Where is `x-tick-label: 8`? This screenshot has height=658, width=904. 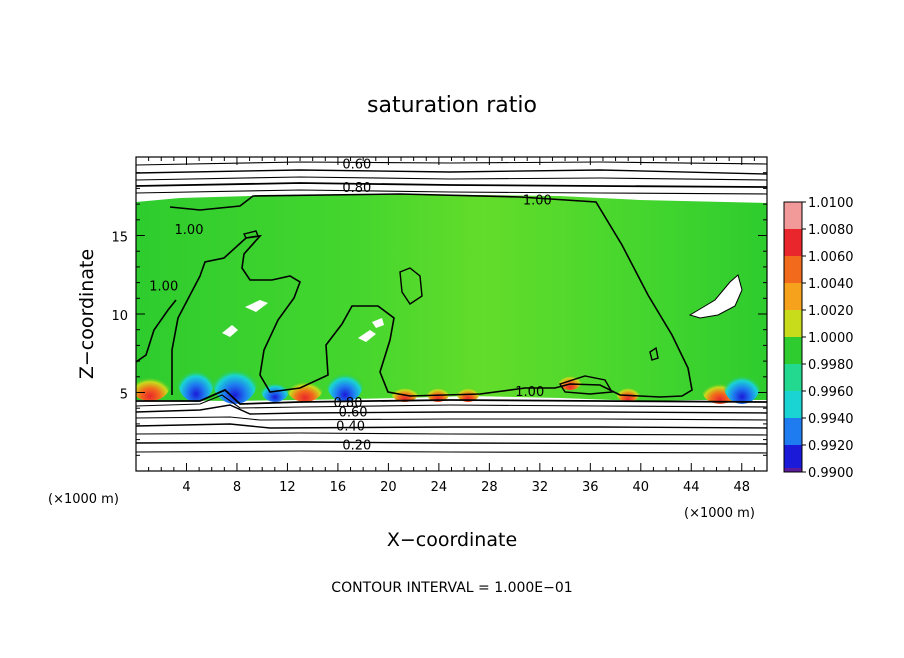
x-tick-label: 8 is located at coordinates (237, 487).